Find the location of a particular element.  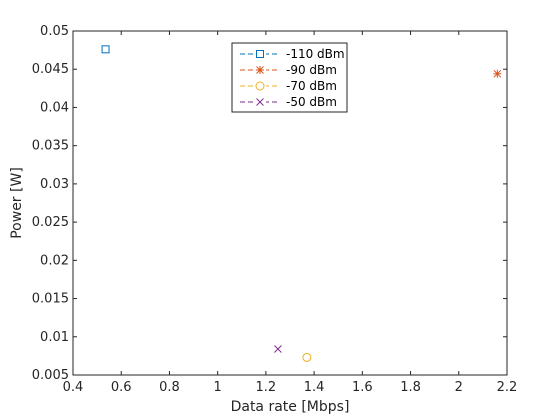

y-tick-label: 0.025 is located at coordinates (50, 222).